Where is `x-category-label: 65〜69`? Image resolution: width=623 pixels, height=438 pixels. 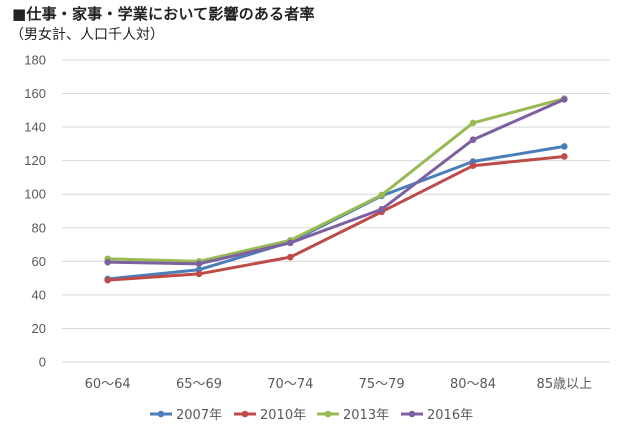 x-category-label: 65〜69 is located at coordinates (199, 384).